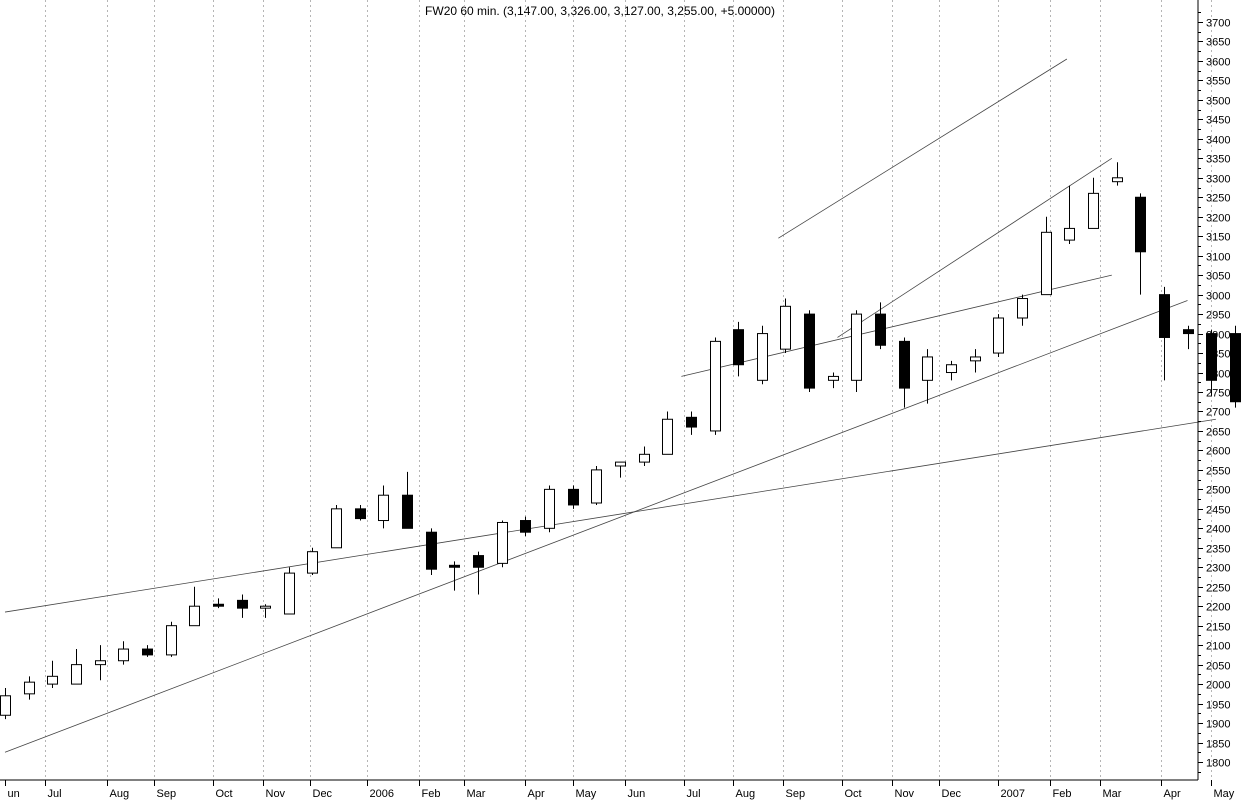  Describe the element at coordinates (1218, 686) in the screenshot. I see `y-tick-label: 2000` at that location.